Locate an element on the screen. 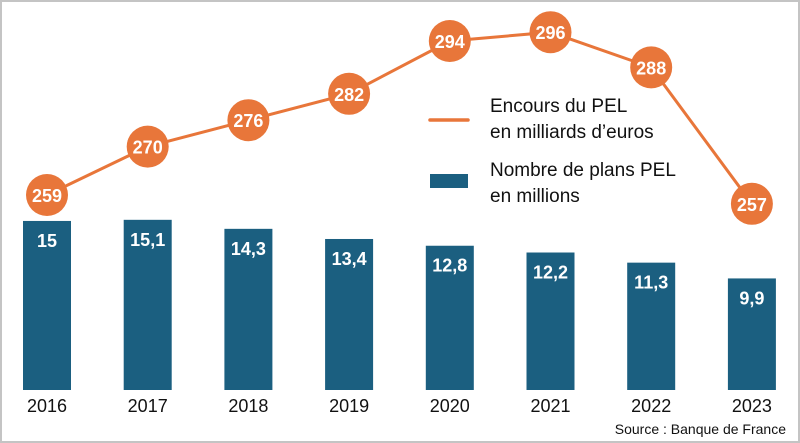  x-tick-2021: 2021 is located at coordinates (550, 406).